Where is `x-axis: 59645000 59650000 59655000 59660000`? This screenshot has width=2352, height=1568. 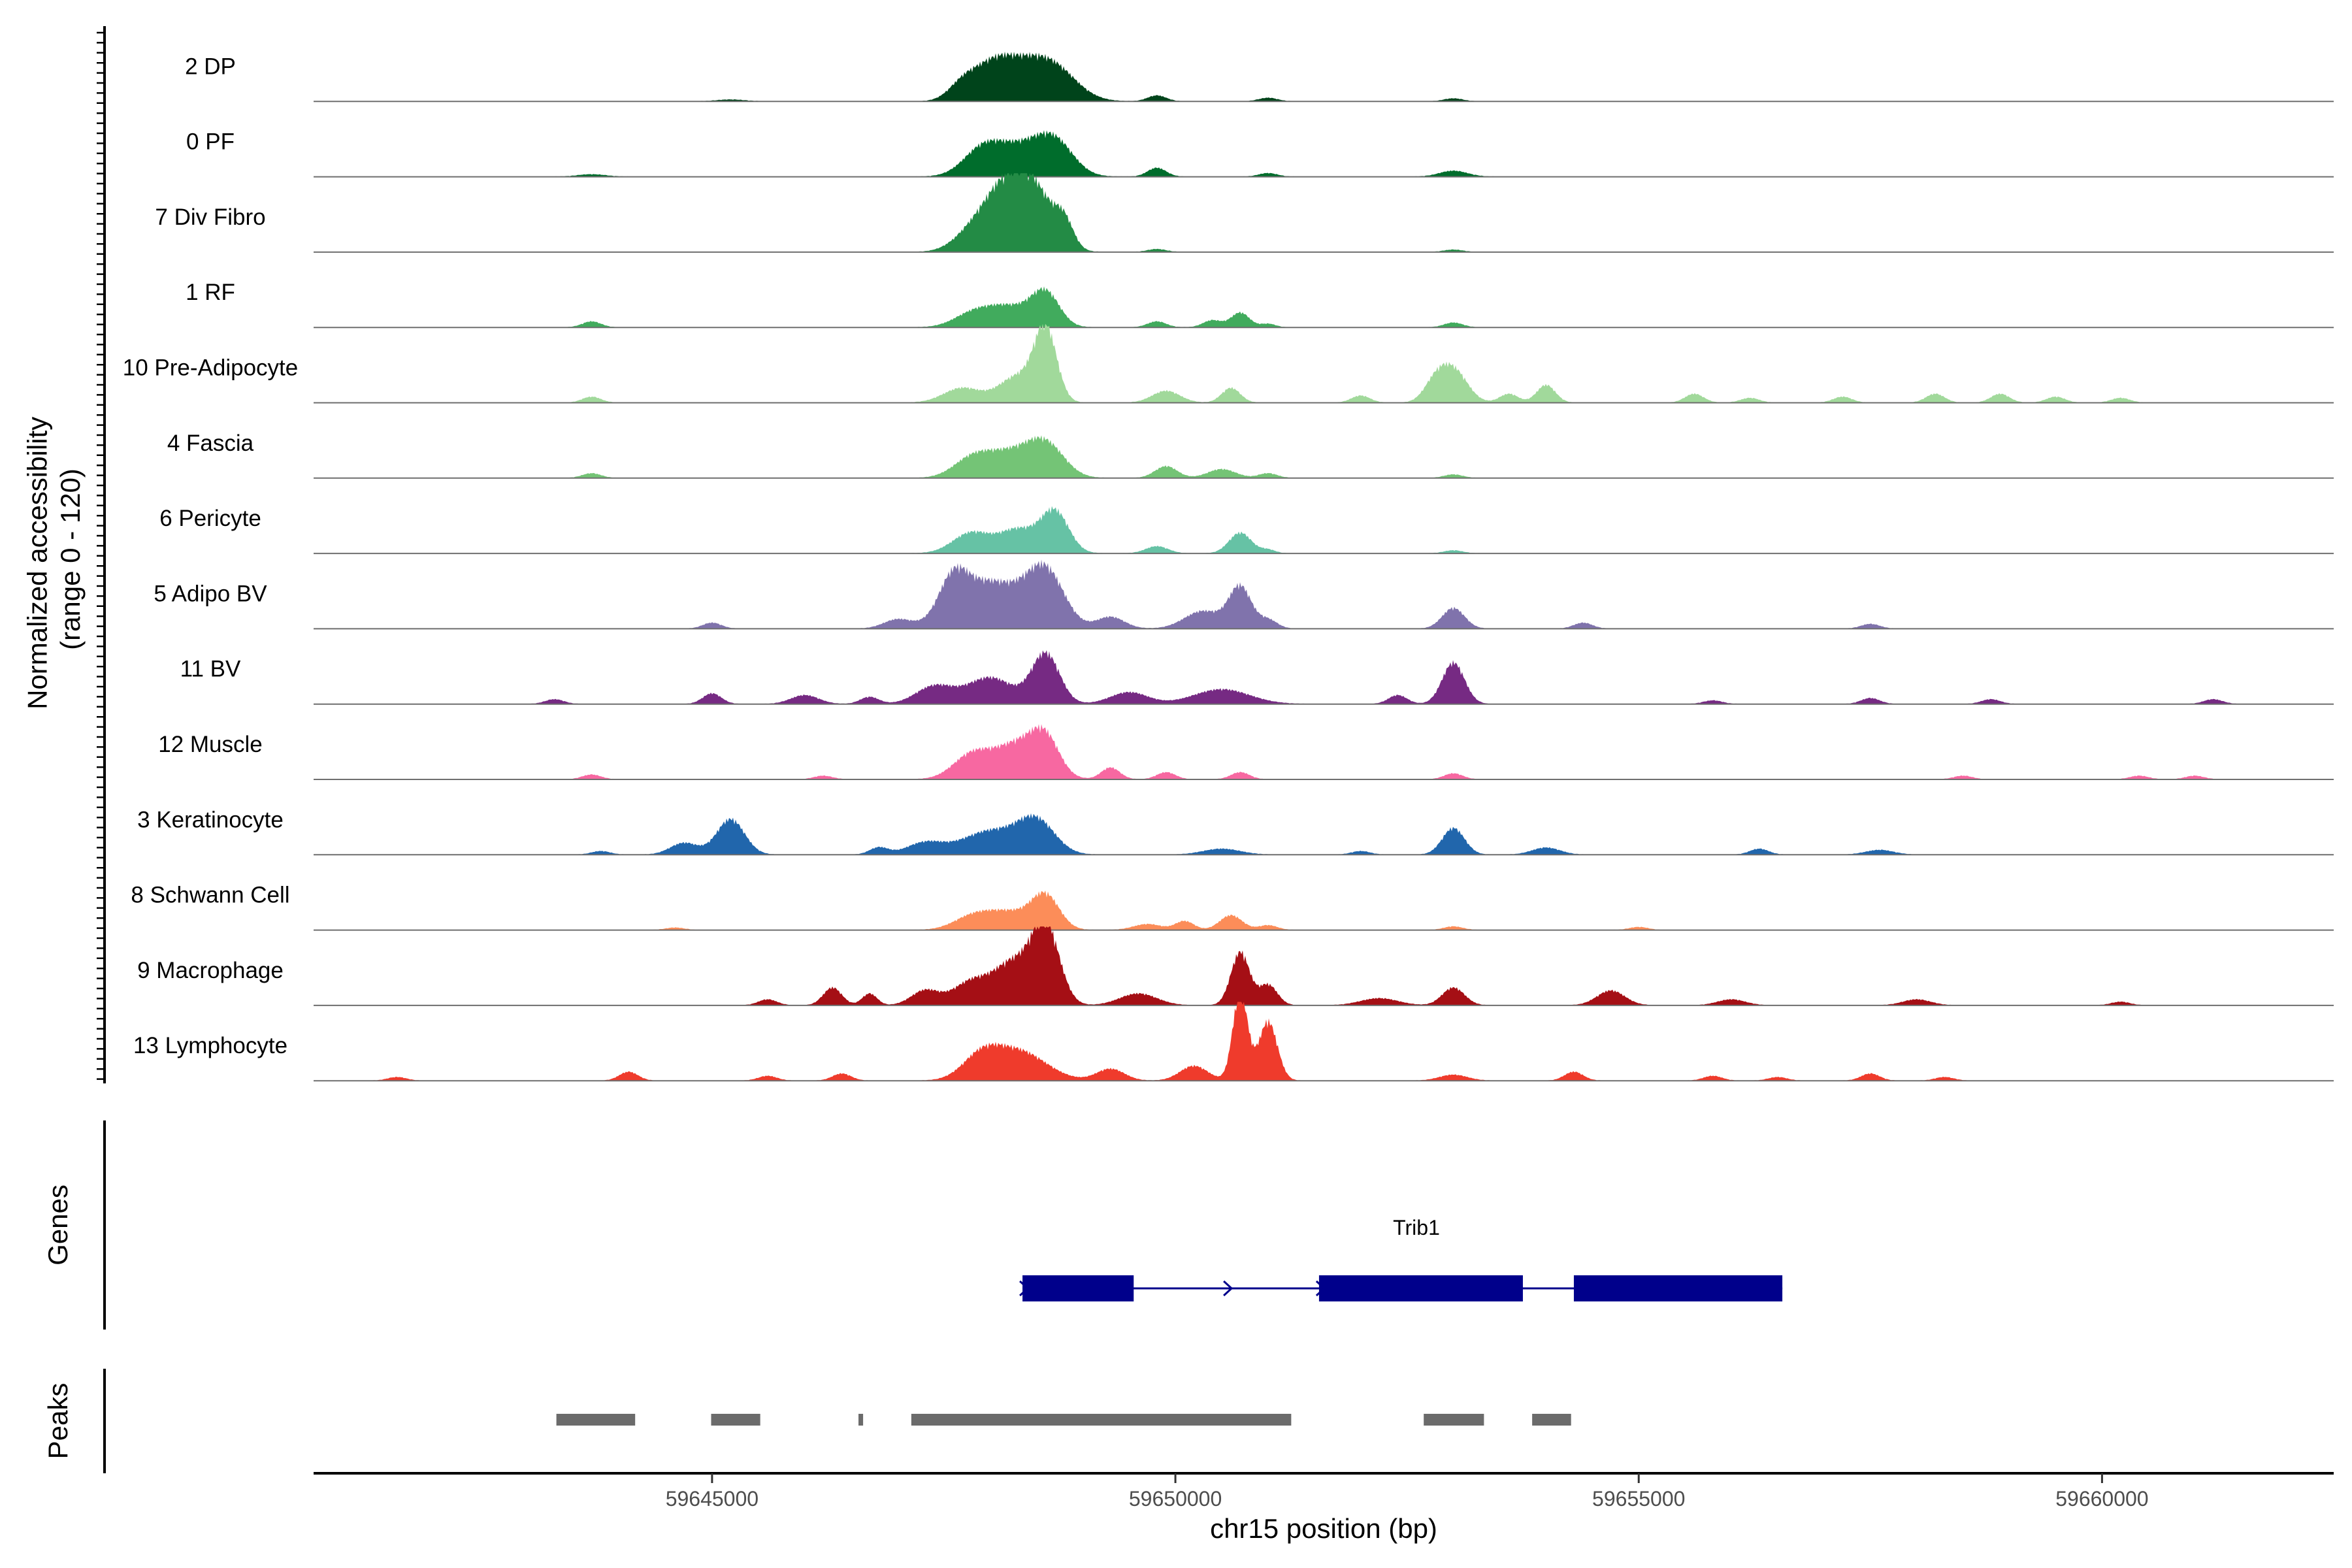
x-axis: 59645000 59650000 59655000 59660000 is located at coordinates (1324, 1491).